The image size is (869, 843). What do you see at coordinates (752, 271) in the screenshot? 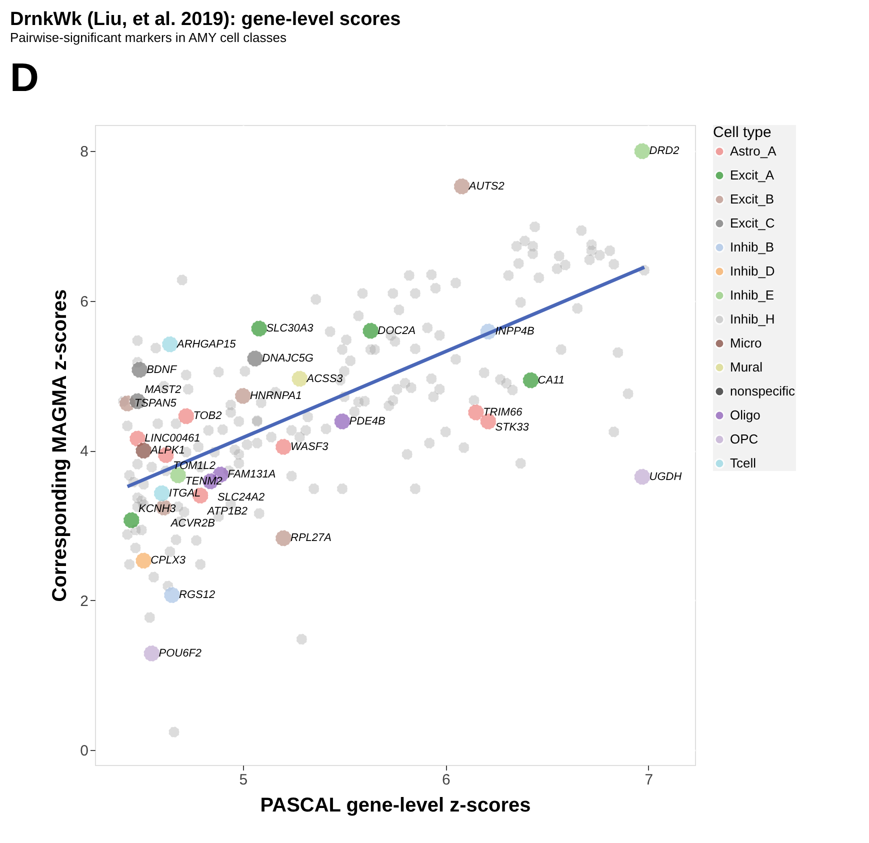
I see `legend-label: Inhib_D` at bounding box center [752, 271].